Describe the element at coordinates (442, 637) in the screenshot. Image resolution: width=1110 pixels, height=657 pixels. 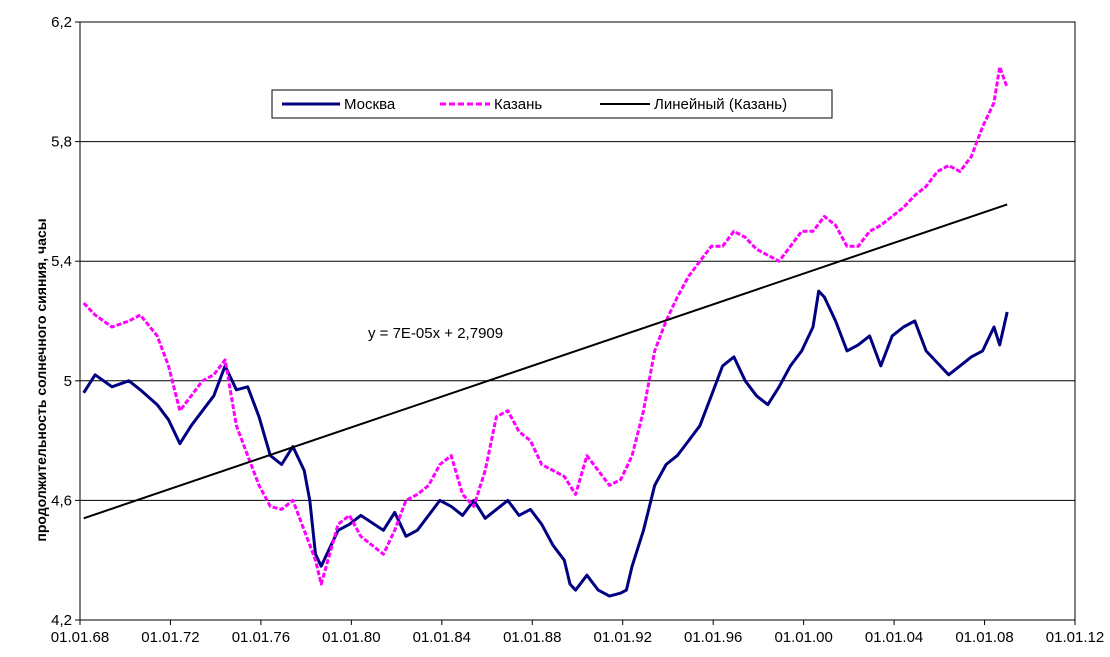
I see `x-tick-label: 01.01.84` at that location.